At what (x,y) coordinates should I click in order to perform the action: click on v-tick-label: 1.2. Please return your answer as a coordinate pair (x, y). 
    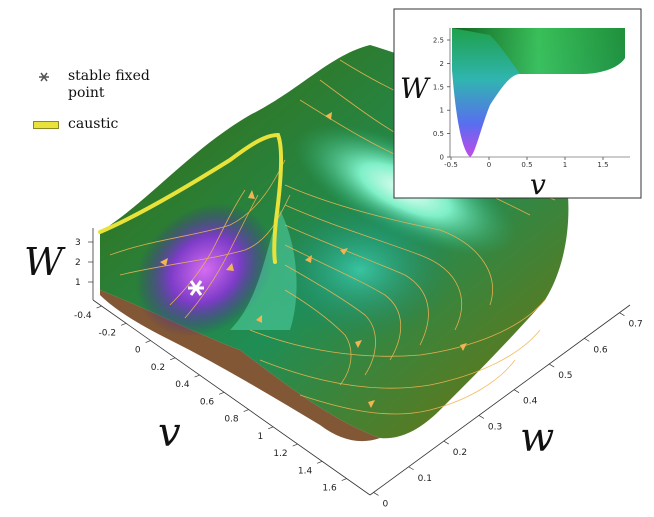
    Looking at the image, I should click on (280, 454).